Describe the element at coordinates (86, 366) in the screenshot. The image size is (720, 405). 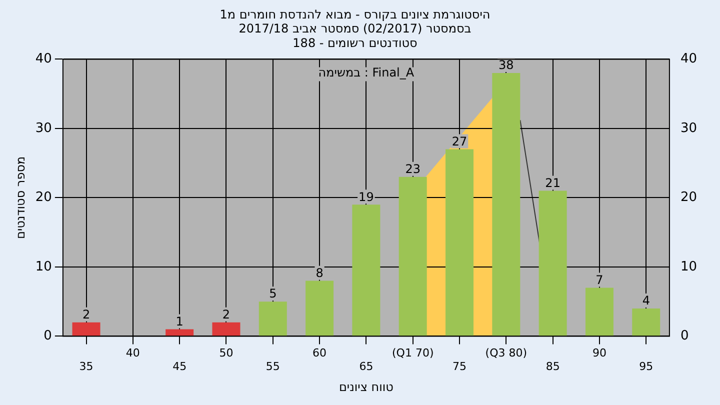
I see `x-tick-label: 35` at that location.